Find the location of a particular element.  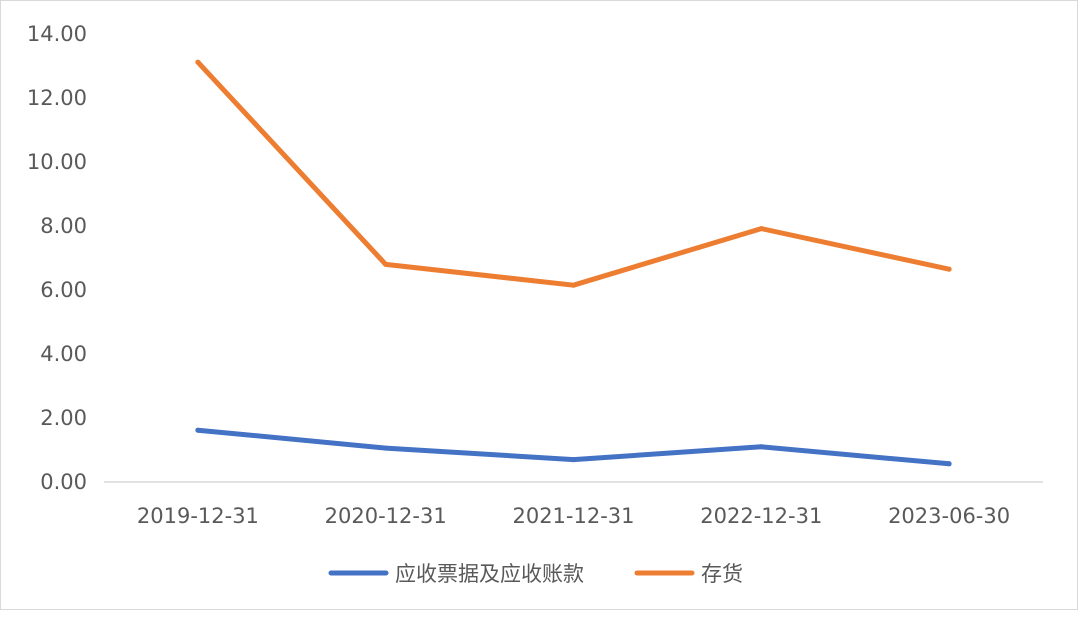

y-axis-labels: 0.00 2.00 4.00 6.00 8.00 10.00 12.00 14.00 is located at coordinates (57, 258).